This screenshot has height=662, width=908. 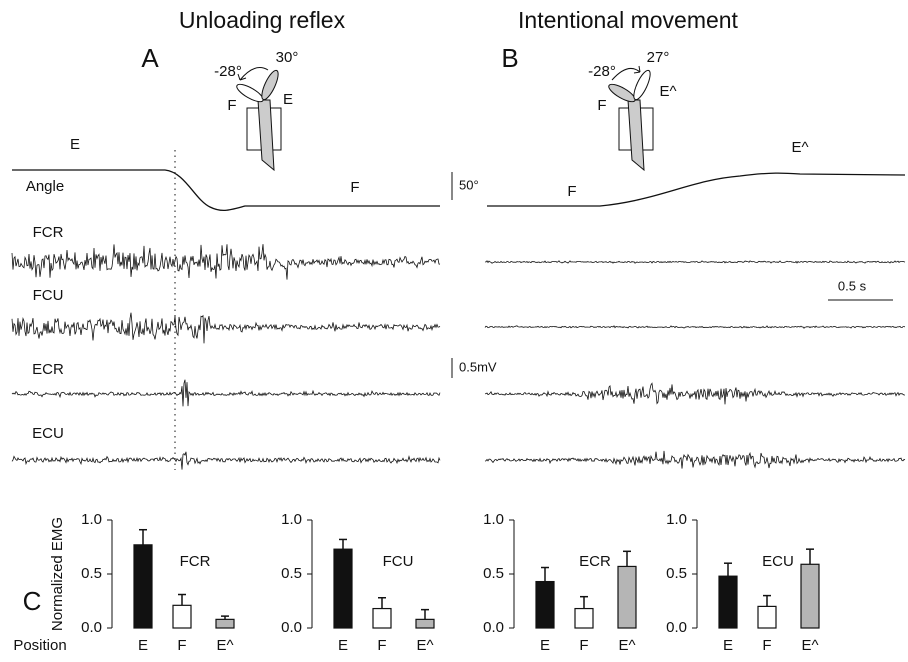 I want to click on position-label: E^, so click(x=667, y=91).